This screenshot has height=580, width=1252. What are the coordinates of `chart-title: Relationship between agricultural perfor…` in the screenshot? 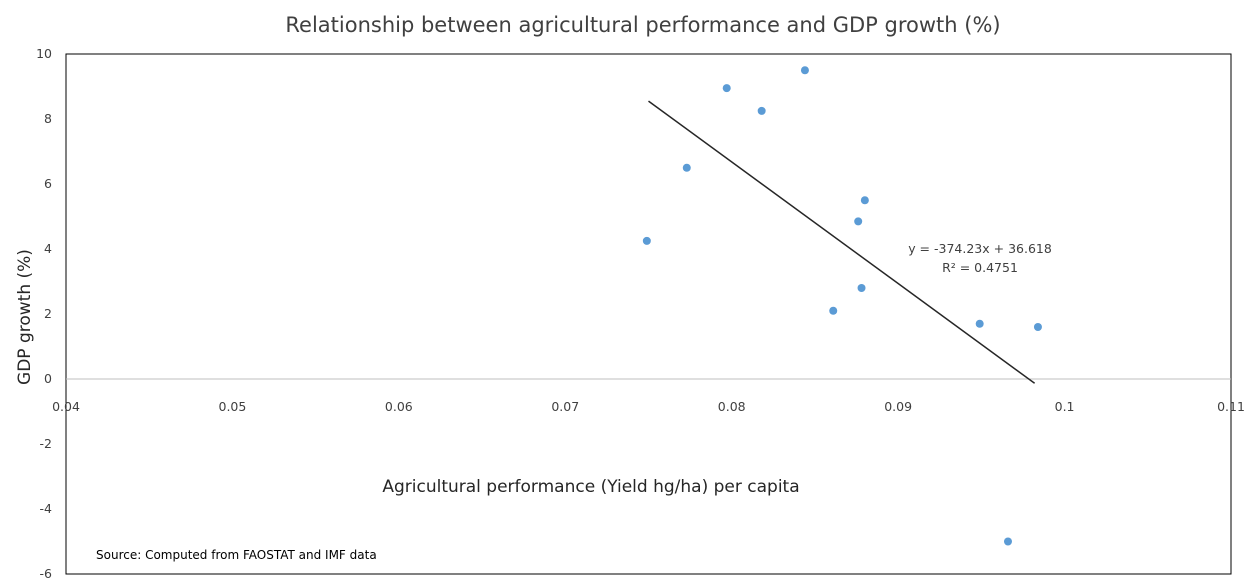 It's located at (642, 25).